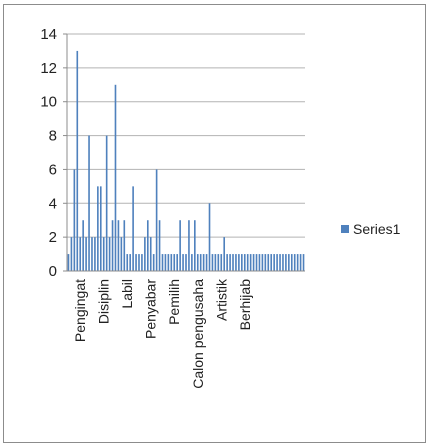 This screenshot has width=430, height=447. Describe the element at coordinates (53, 136) in the screenshot. I see `y-tick-label-8: 8` at that location.